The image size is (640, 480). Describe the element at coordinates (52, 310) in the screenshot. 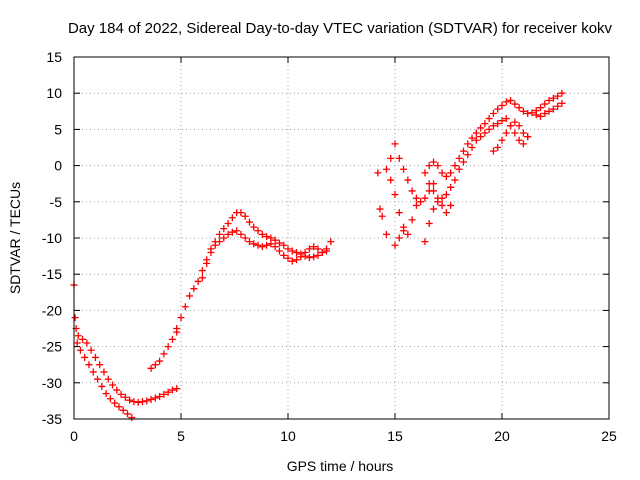

I see `y-tick-label: -20` at that location.